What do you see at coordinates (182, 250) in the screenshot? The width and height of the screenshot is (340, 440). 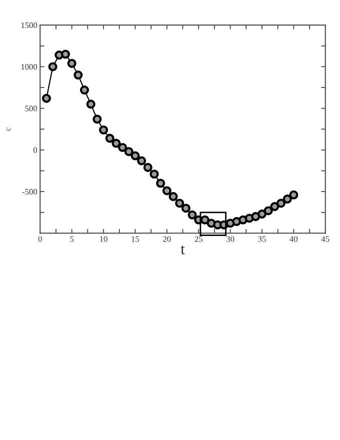 I see `x-axis-title: t` at bounding box center [182, 250].